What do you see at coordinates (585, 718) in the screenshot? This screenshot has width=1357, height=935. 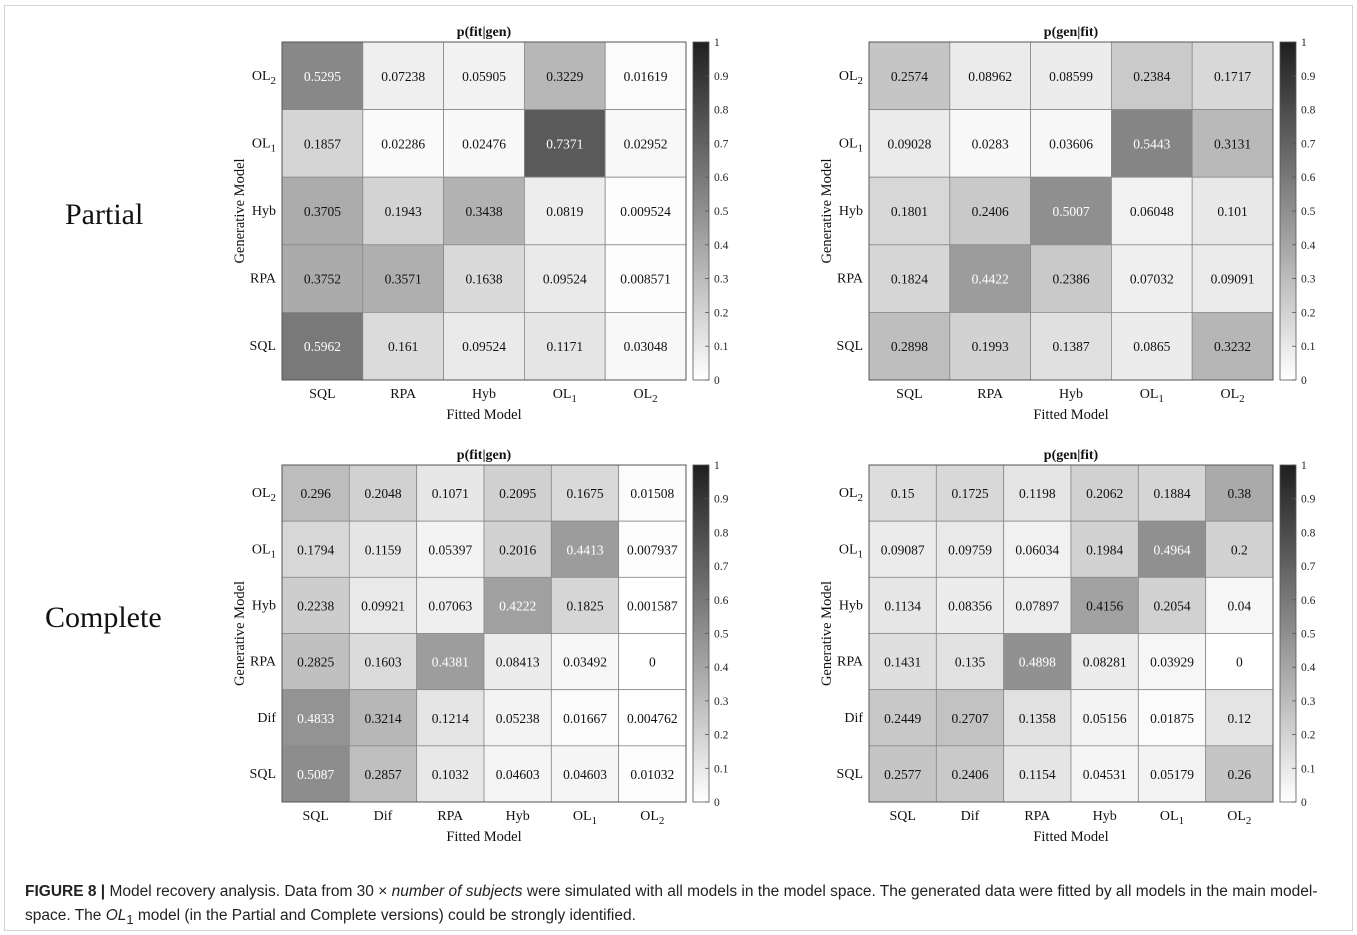 I see `cell-value-label: 0.01667` at bounding box center [585, 718].